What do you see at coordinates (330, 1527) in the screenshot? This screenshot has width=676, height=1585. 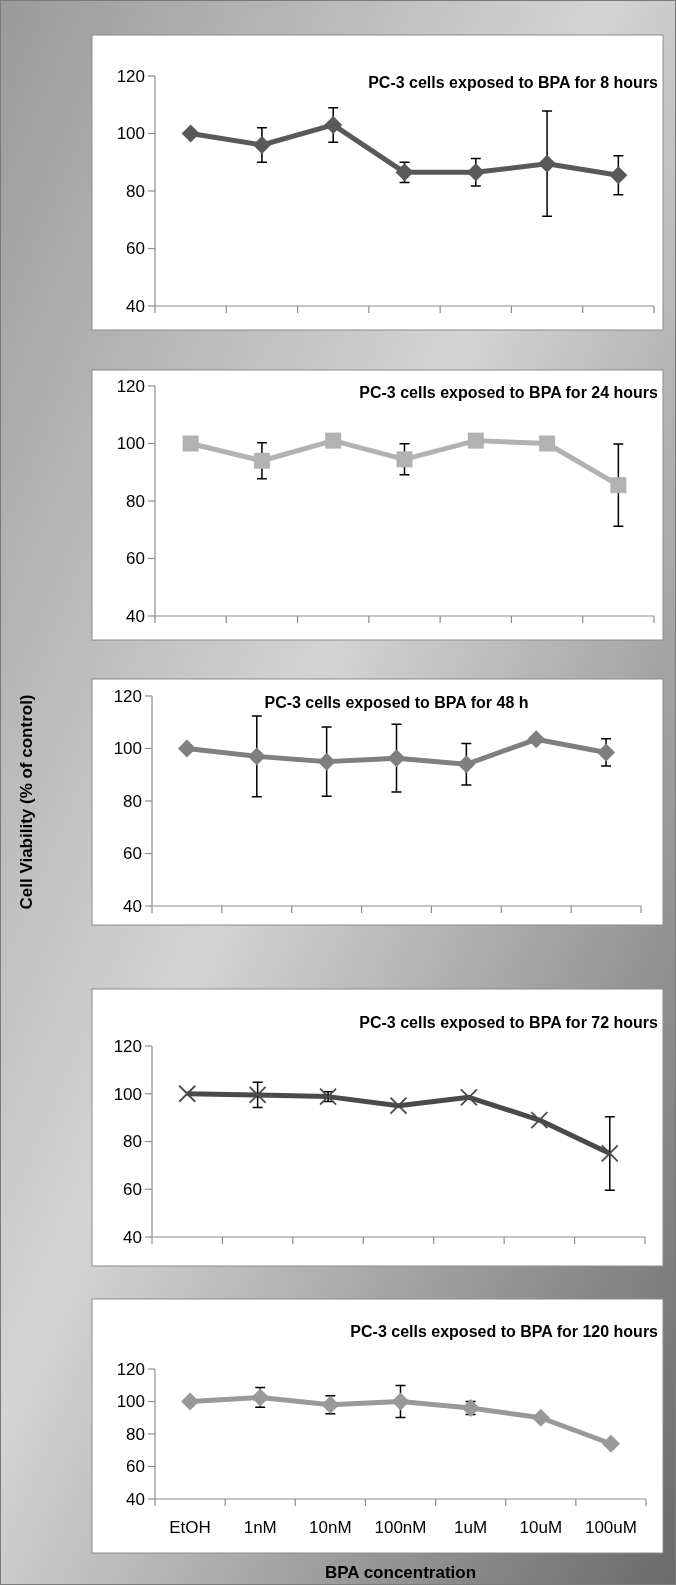 I see `x-tick-label: 10nM` at bounding box center [330, 1527].